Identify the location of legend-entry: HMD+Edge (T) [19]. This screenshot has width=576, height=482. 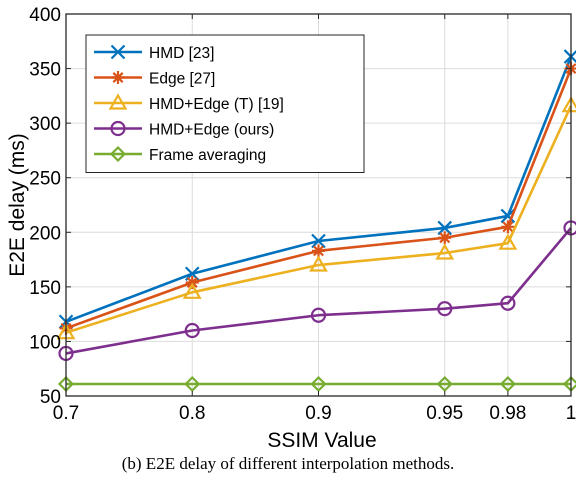
(216, 104).